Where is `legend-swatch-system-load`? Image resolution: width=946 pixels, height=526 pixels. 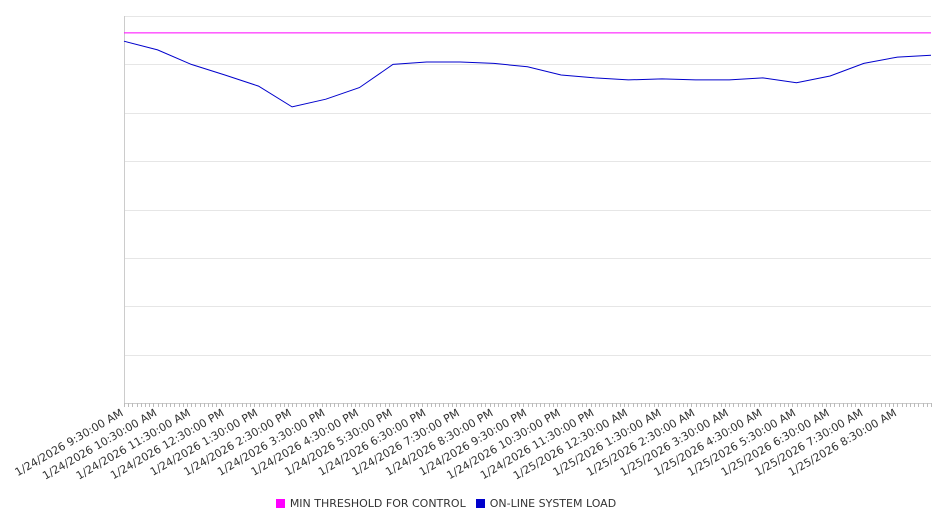
legend-swatch-system-load is located at coordinates (480, 503).